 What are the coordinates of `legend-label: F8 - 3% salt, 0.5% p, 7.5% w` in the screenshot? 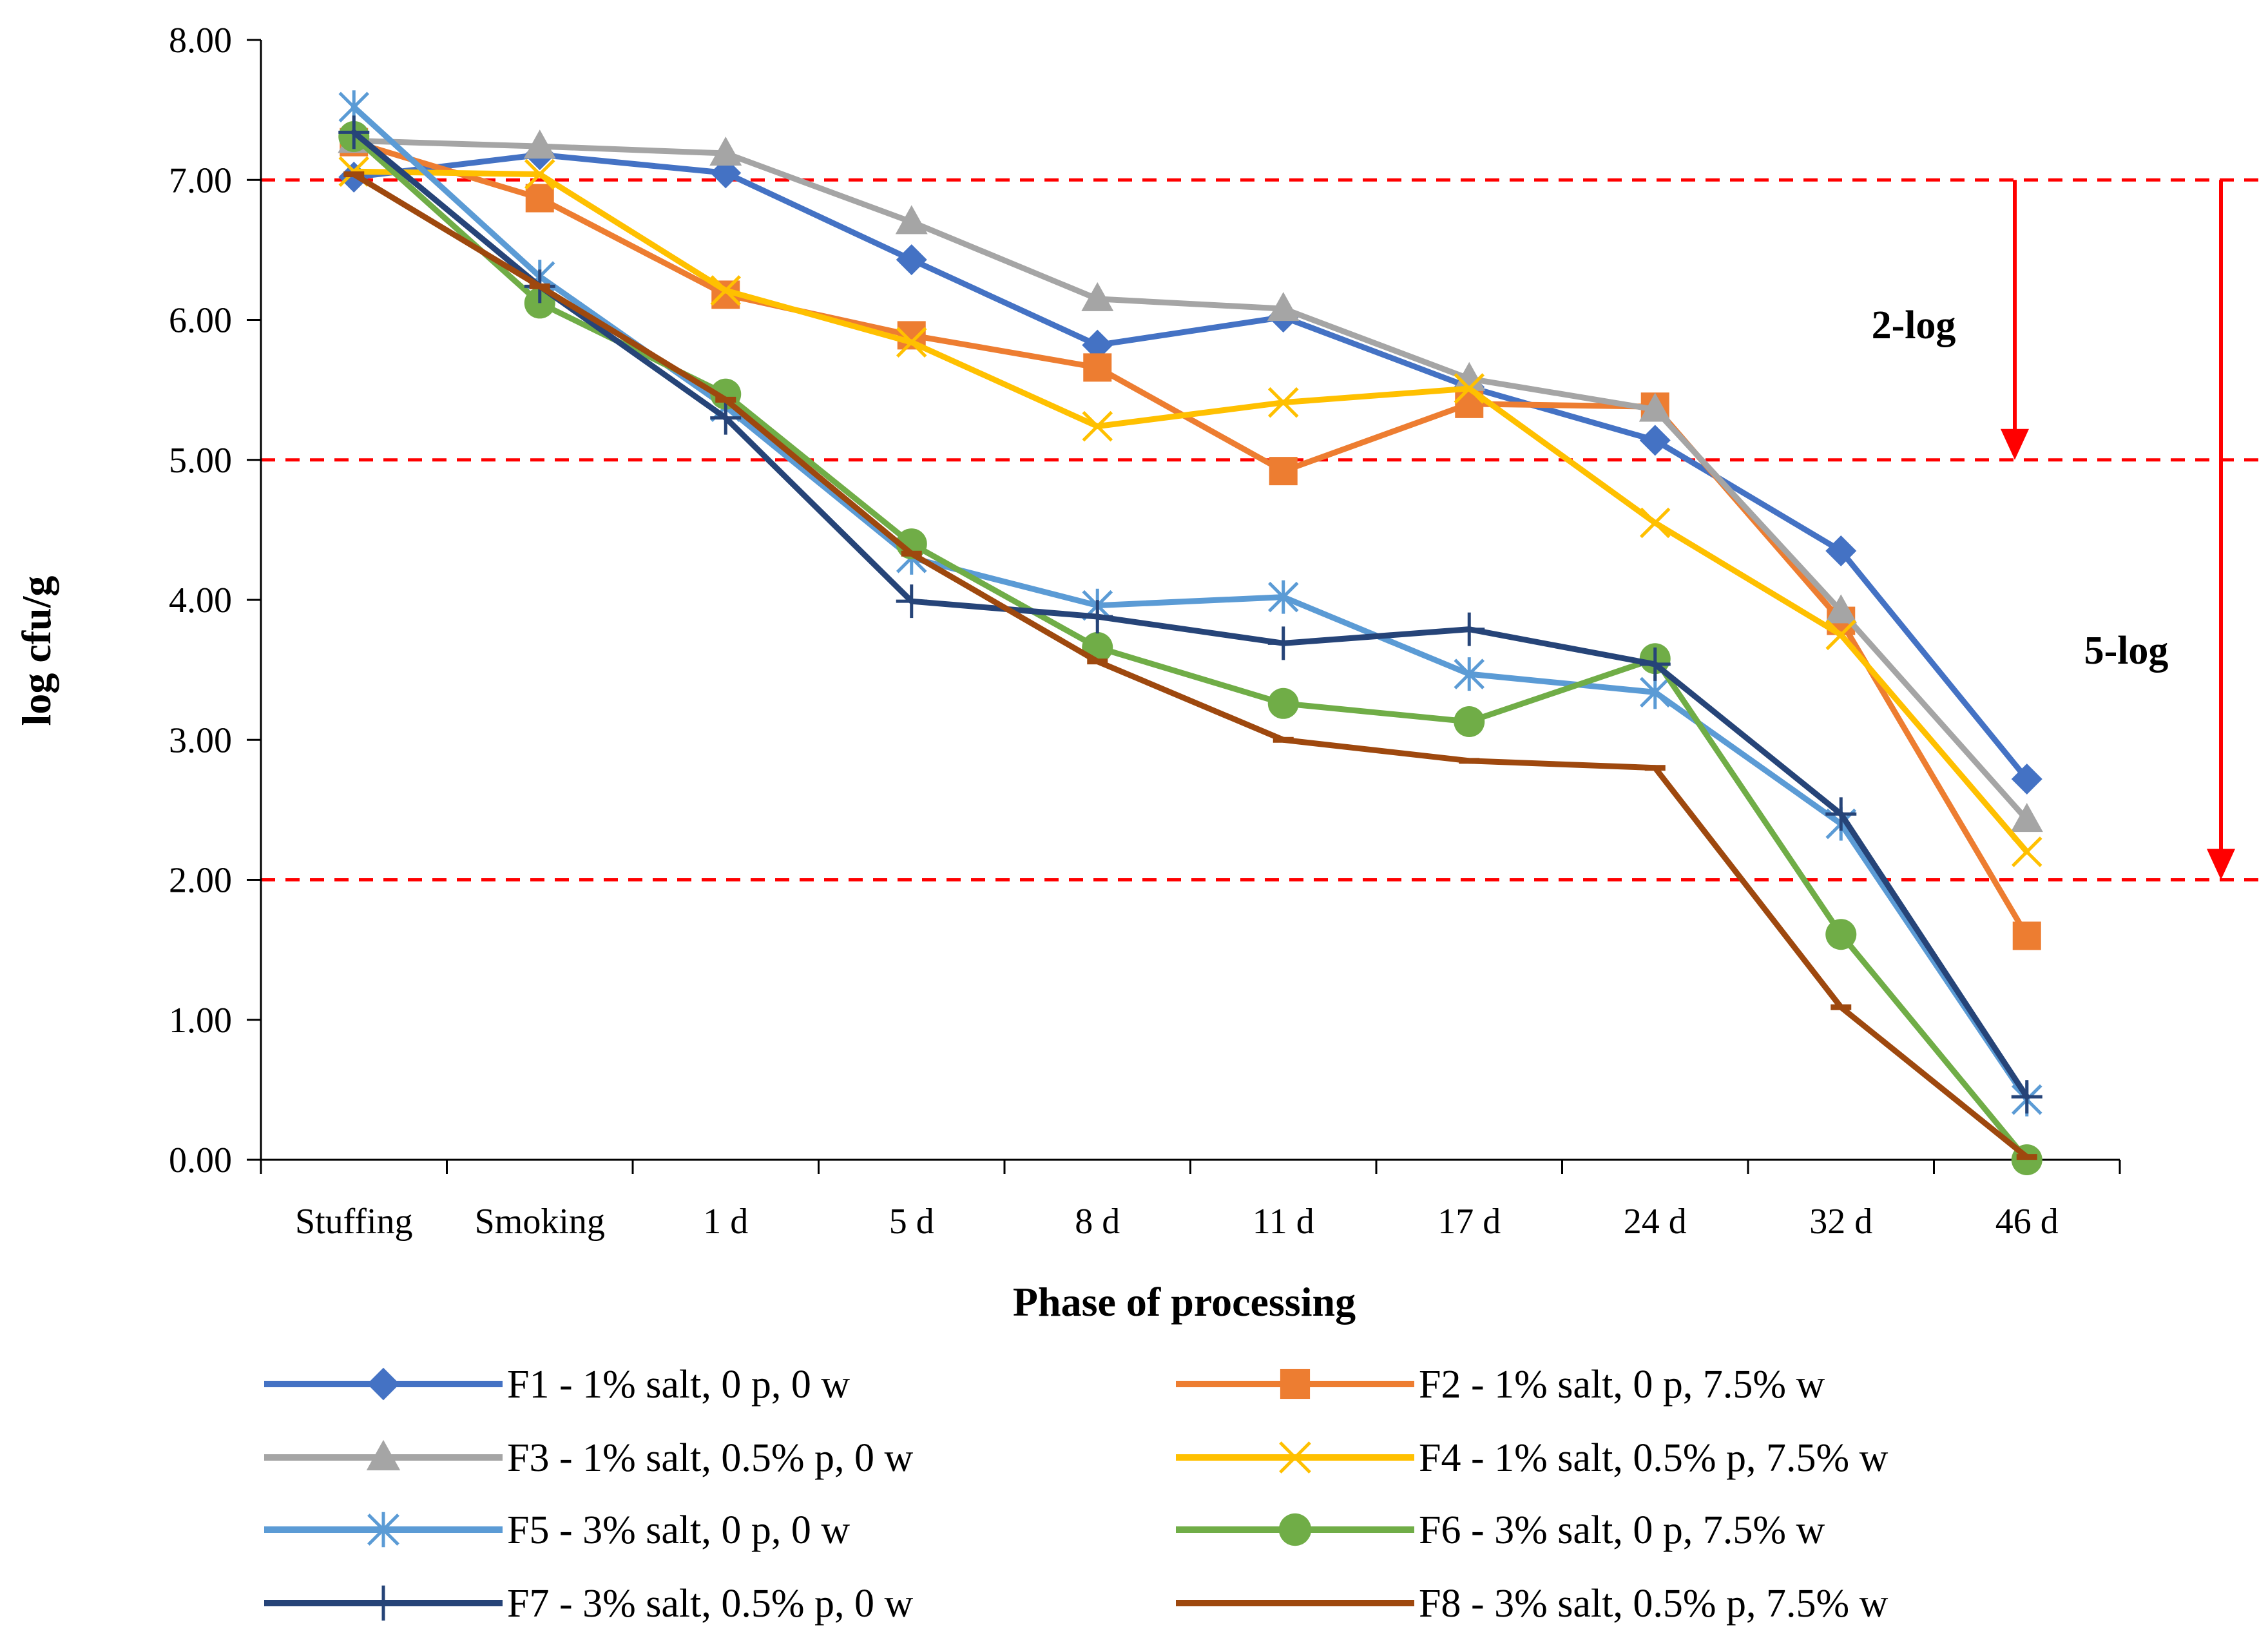 It's located at (1653, 1604).